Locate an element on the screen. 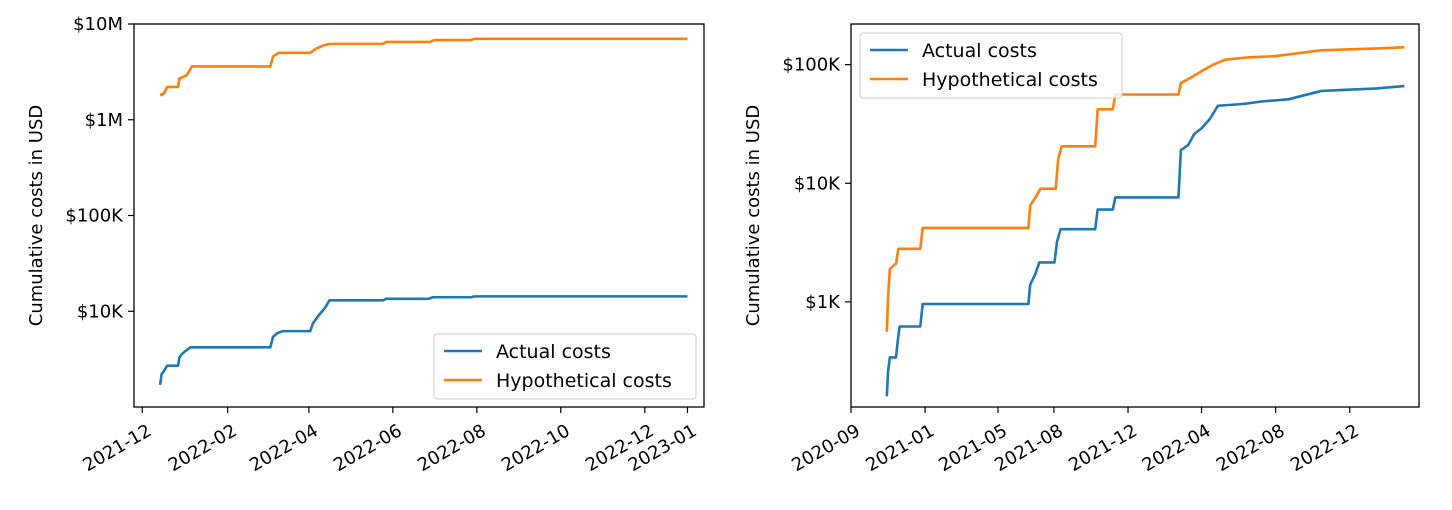 This screenshot has height=510, width=1452. x-tick-label: 2022-12 is located at coordinates (1325, 448).